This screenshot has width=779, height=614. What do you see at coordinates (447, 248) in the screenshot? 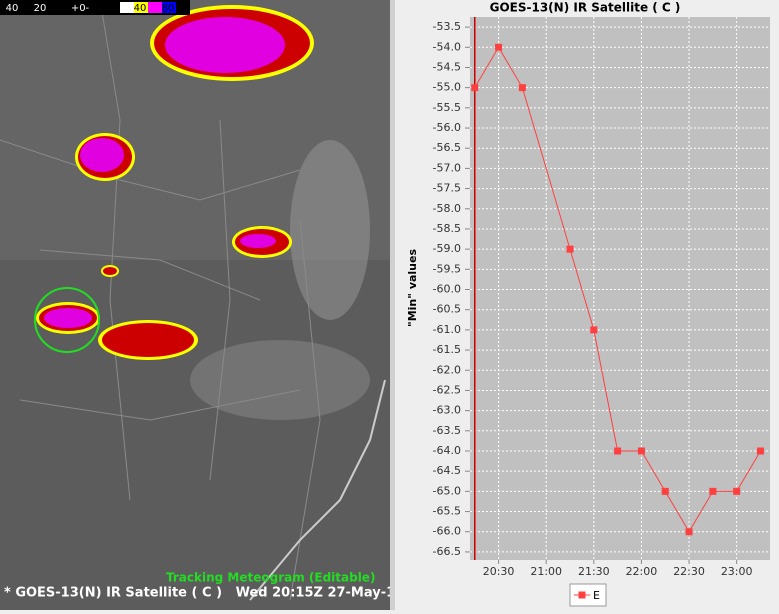
I see `y-tick-label: -59.0` at bounding box center [447, 248].